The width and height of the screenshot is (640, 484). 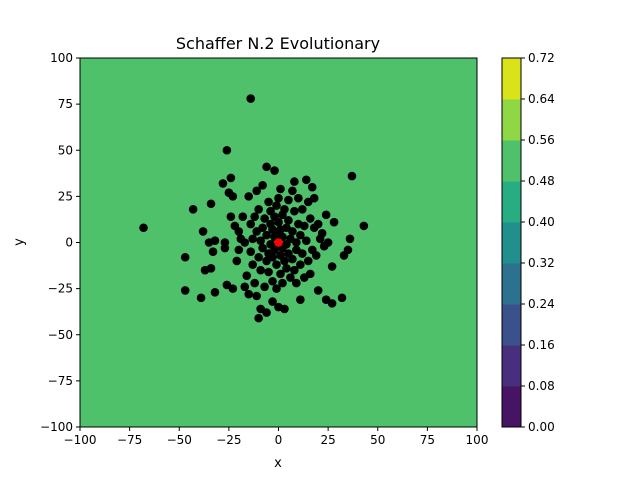 I want to click on x-tick-label: −100, so click(x=80, y=440).